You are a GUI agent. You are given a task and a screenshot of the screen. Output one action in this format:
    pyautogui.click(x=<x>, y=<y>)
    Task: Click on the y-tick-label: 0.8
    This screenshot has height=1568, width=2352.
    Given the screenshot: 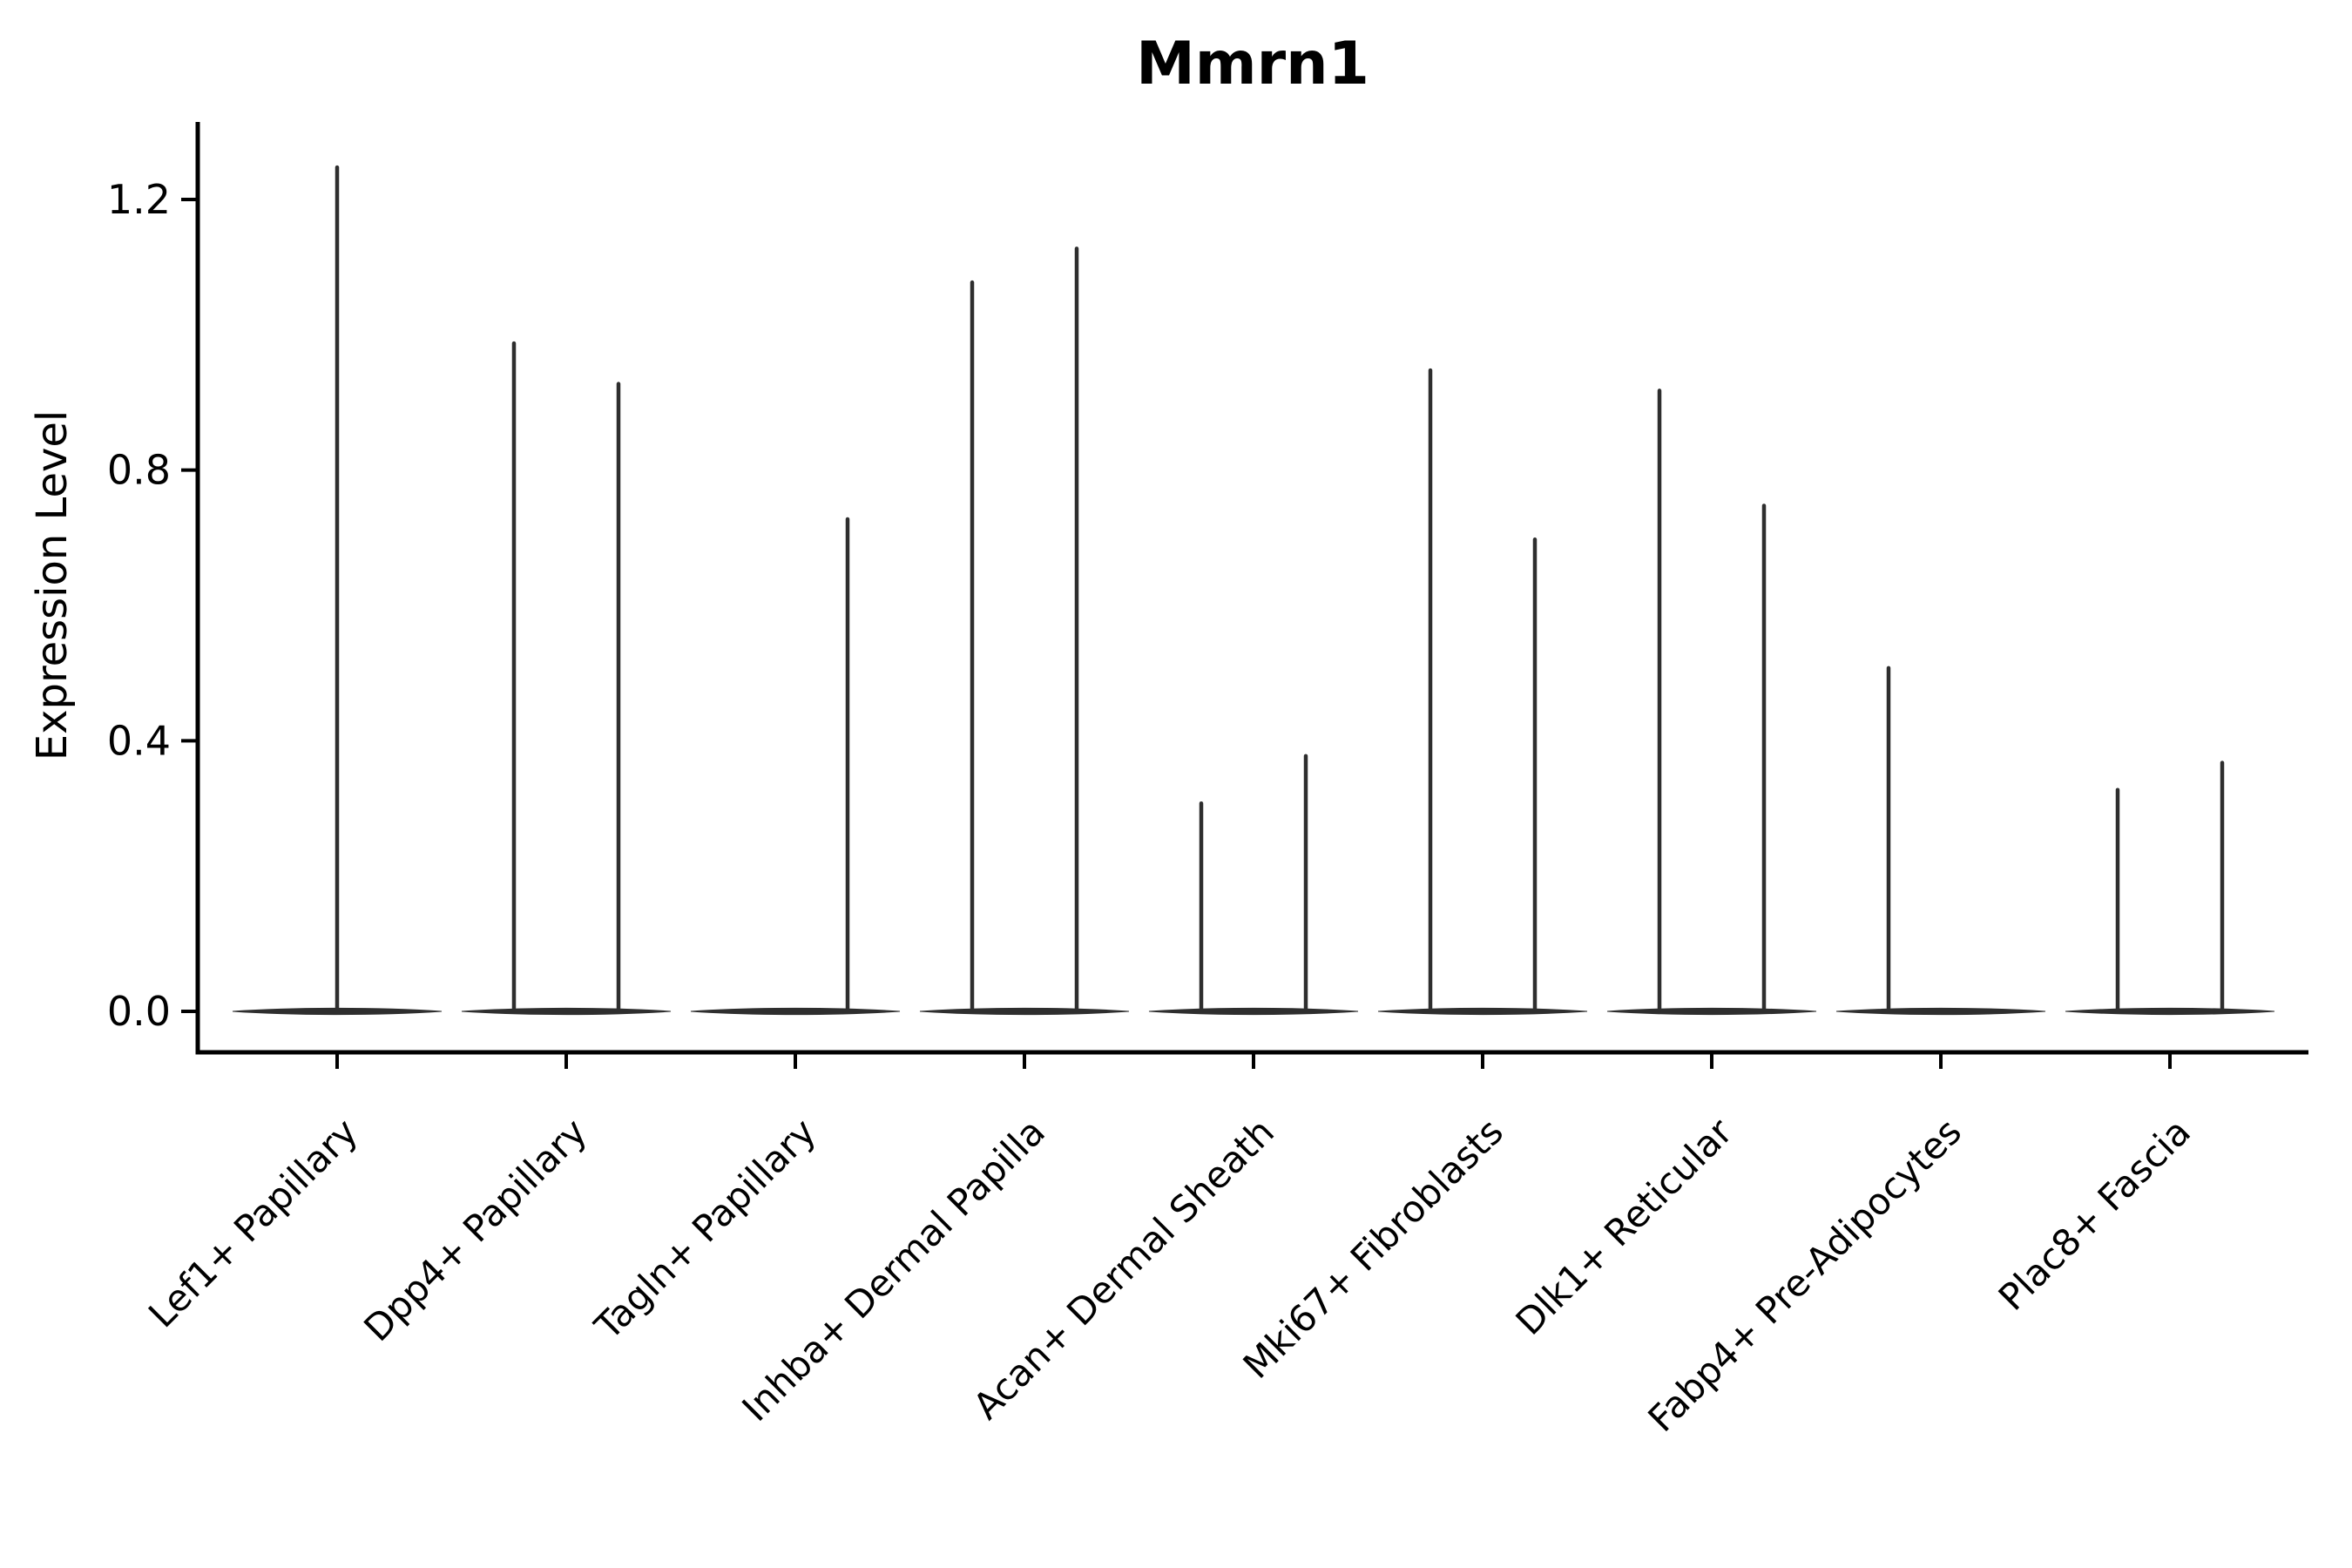 What is the action you would take?
    pyautogui.click(x=139, y=470)
    